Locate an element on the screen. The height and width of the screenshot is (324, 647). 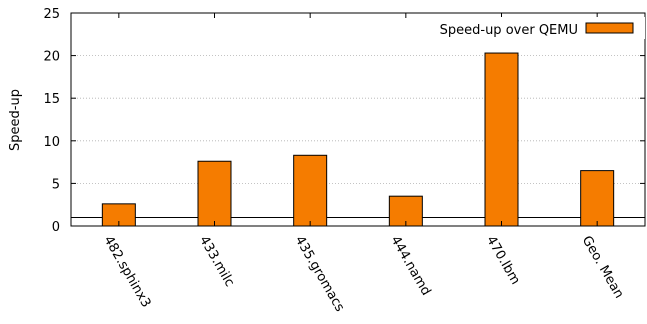
x-tick-label: Geo. Mean is located at coordinates (603, 268).